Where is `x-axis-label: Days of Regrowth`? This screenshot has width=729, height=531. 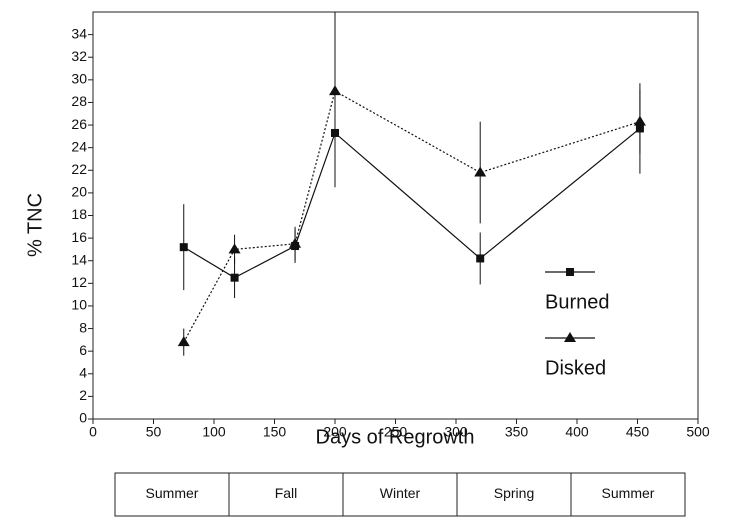
x-axis-label: Days of Regrowth is located at coordinates (395, 437).